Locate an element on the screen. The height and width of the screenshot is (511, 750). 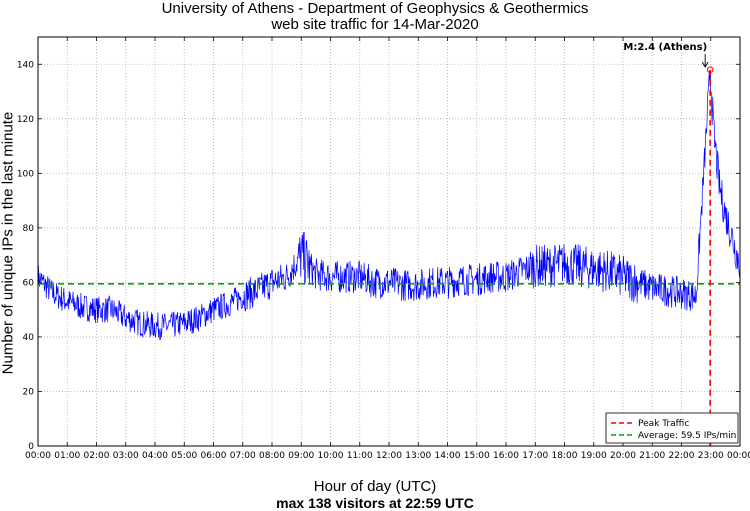
x-tick-label: 03:00 is located at coordinates (126, 456).